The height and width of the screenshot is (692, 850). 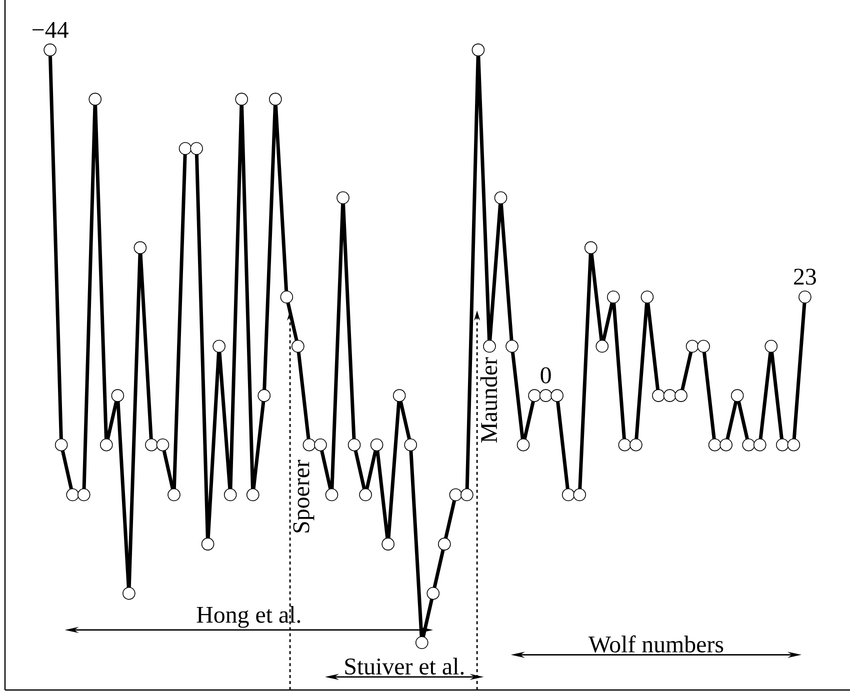 What do you see at coordinates (805, 276) in the screenshot?
I see `x-tick-label: 23` at bounding box center [805, 276].